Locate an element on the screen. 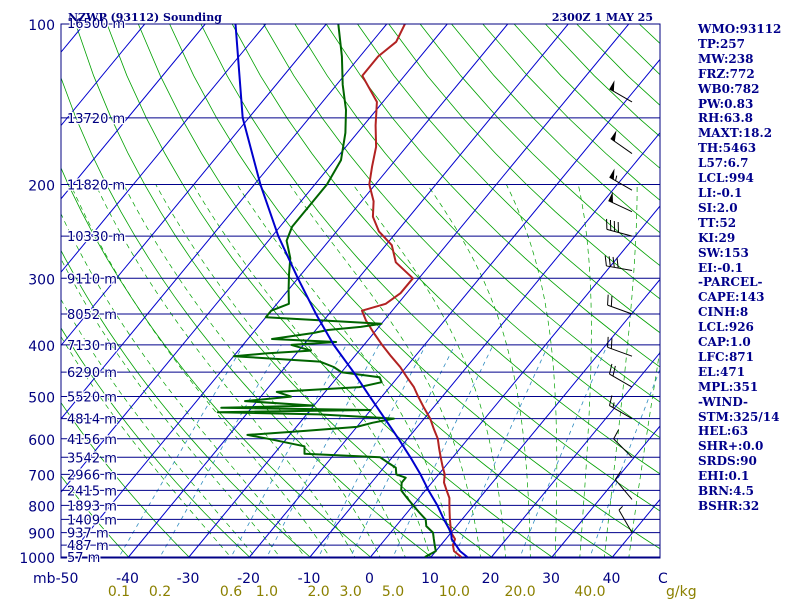 The width and height of the screenshot is (800, 600). temperature-tick-label: -40 is located at coordinates (127, 579).